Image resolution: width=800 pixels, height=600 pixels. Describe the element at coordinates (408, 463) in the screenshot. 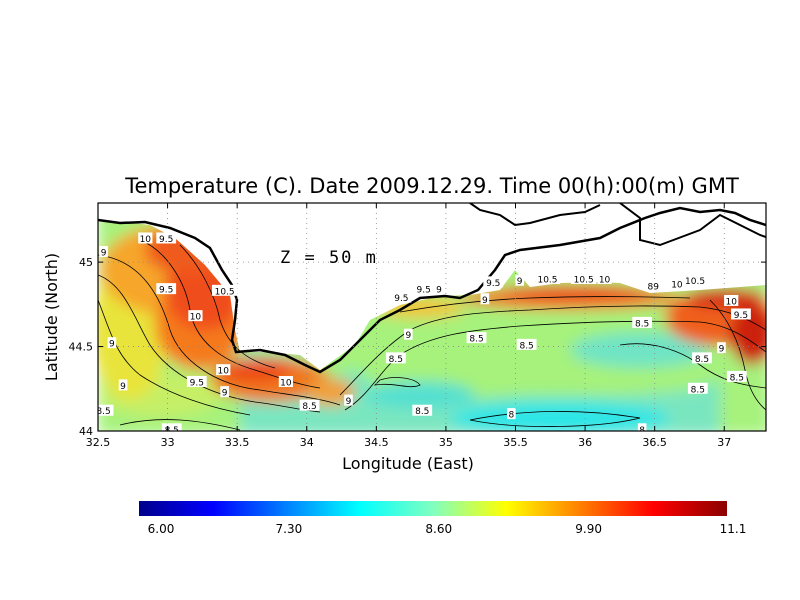

I see `x-axis-label: Longitude (East)` at that location.